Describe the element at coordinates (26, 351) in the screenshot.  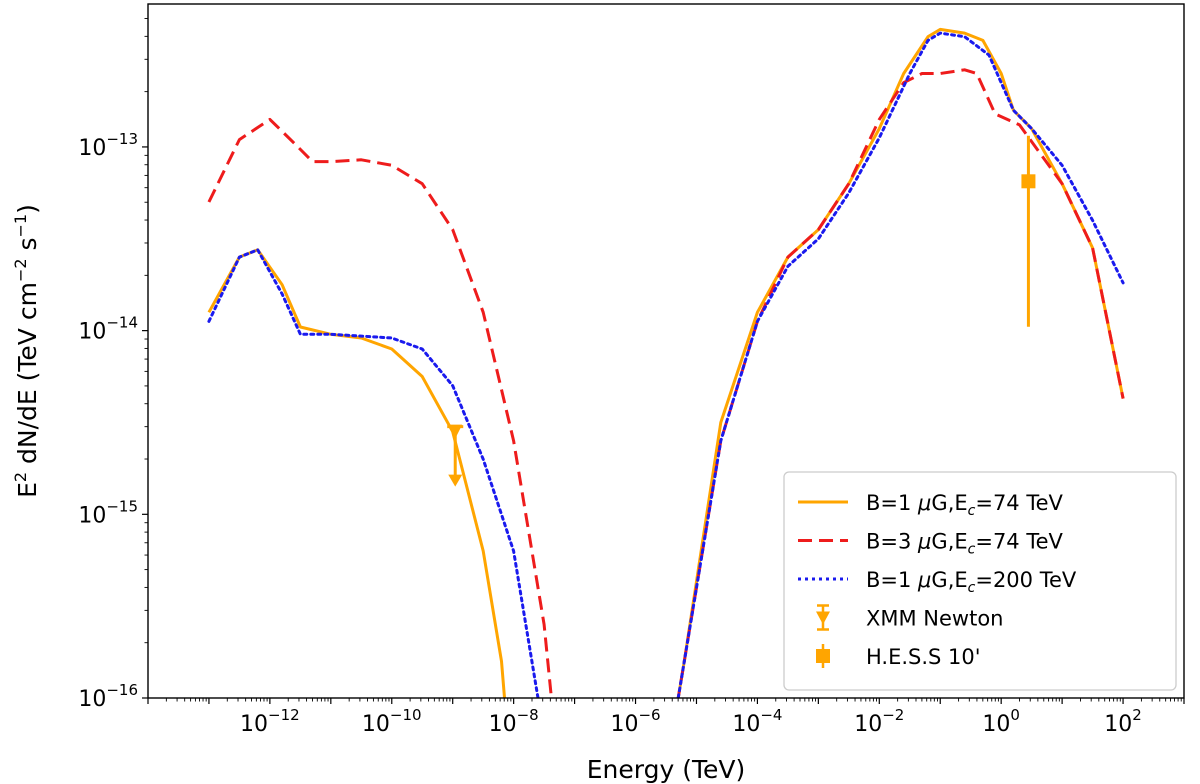
I see `y-axis-title: E2 dN/dE (TeV cm−2 s−1)` at that location.